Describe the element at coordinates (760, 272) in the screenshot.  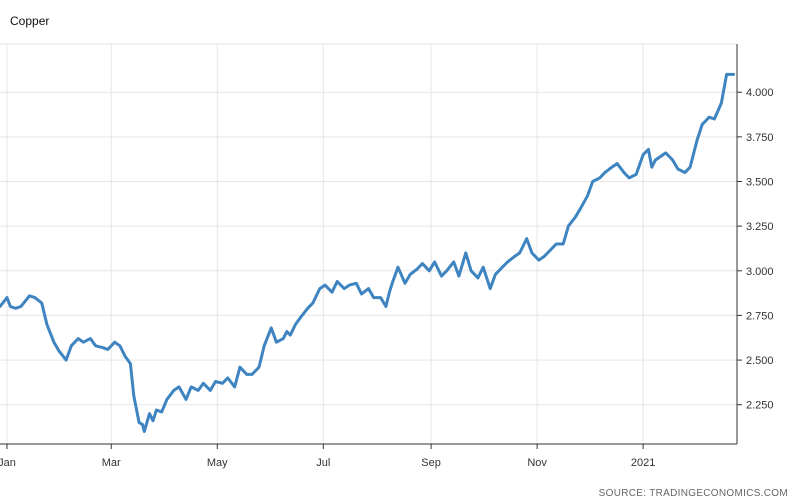
I see `y-tick-label: 3.000` at that location.